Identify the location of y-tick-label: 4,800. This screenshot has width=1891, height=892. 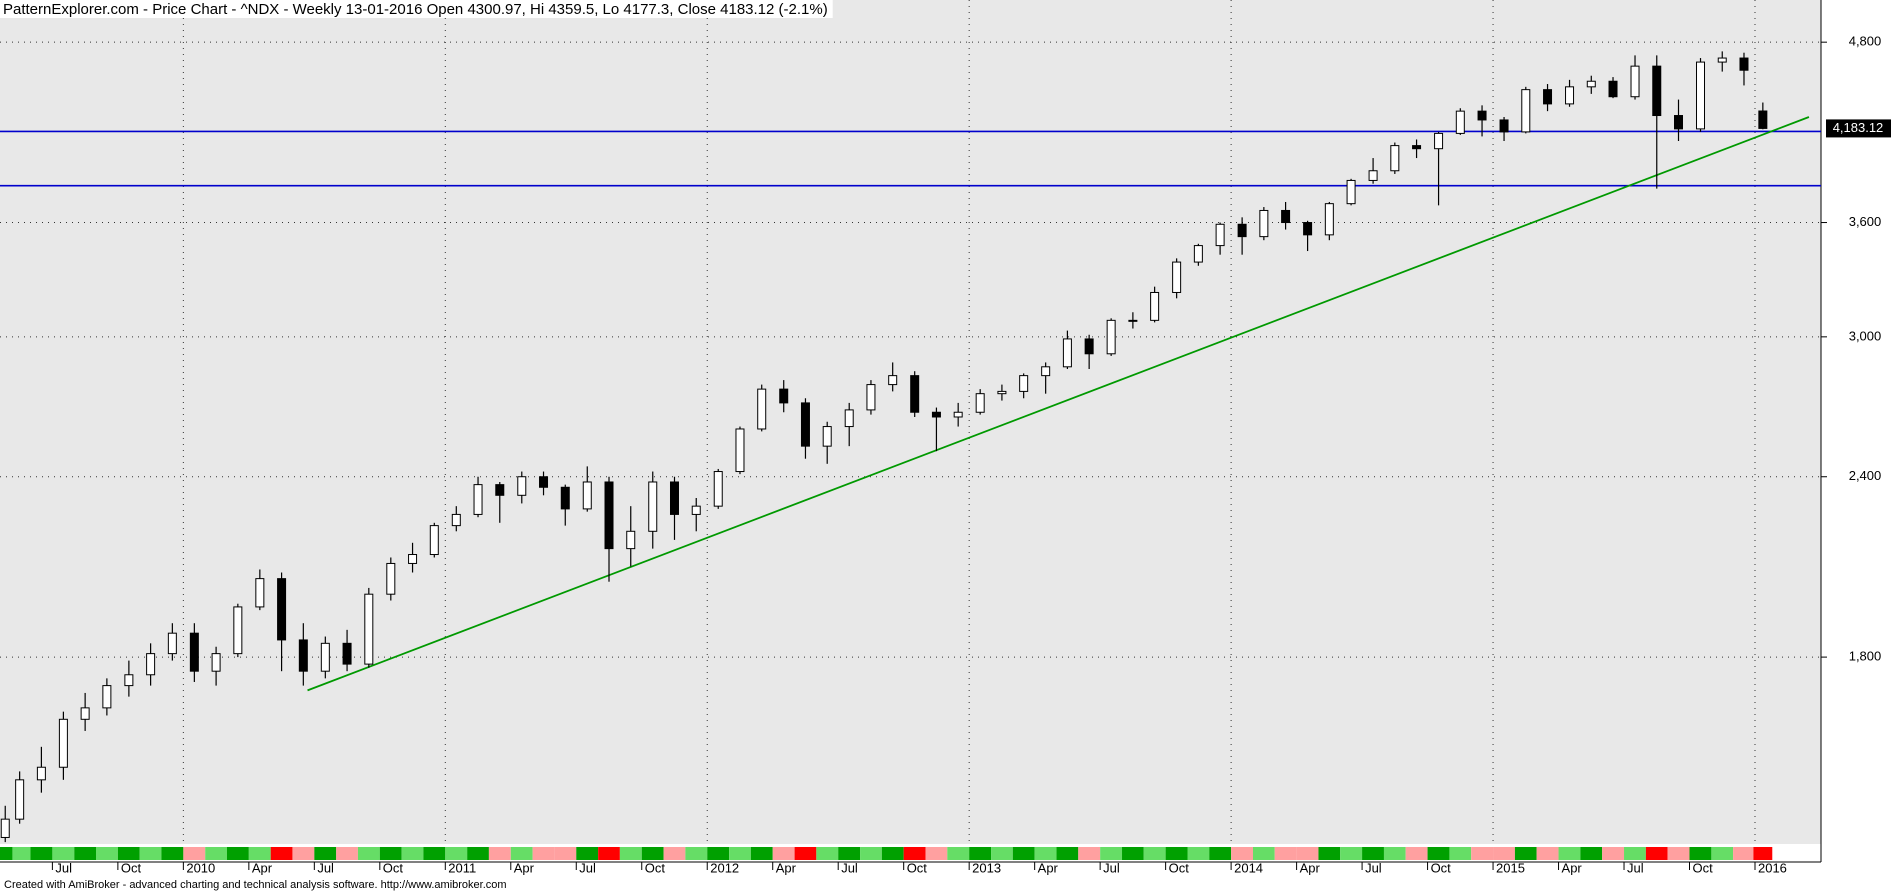
(1865, 41).